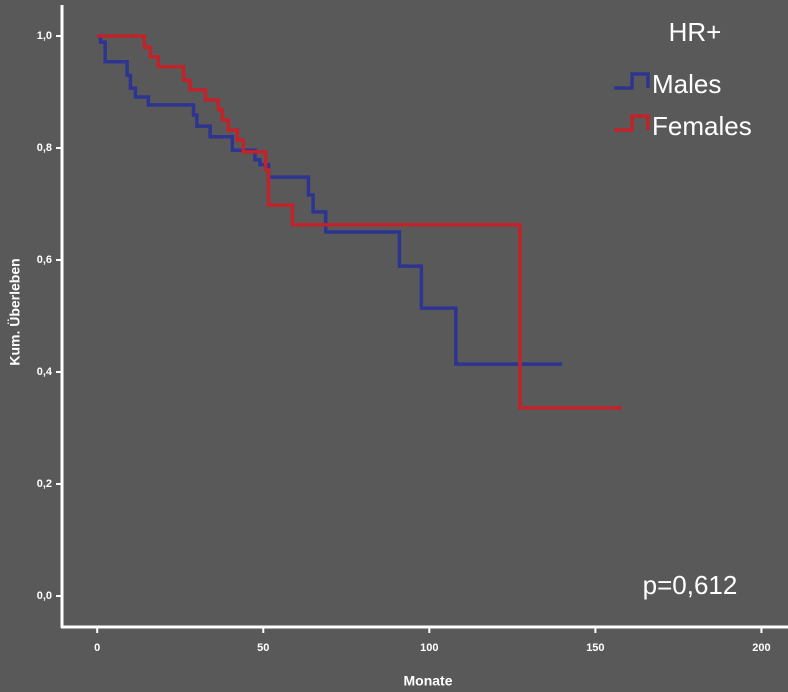  Describe the element at coordinates (44, 36) in the screenshot. I see `y-tick-label: 1,0` at that location.